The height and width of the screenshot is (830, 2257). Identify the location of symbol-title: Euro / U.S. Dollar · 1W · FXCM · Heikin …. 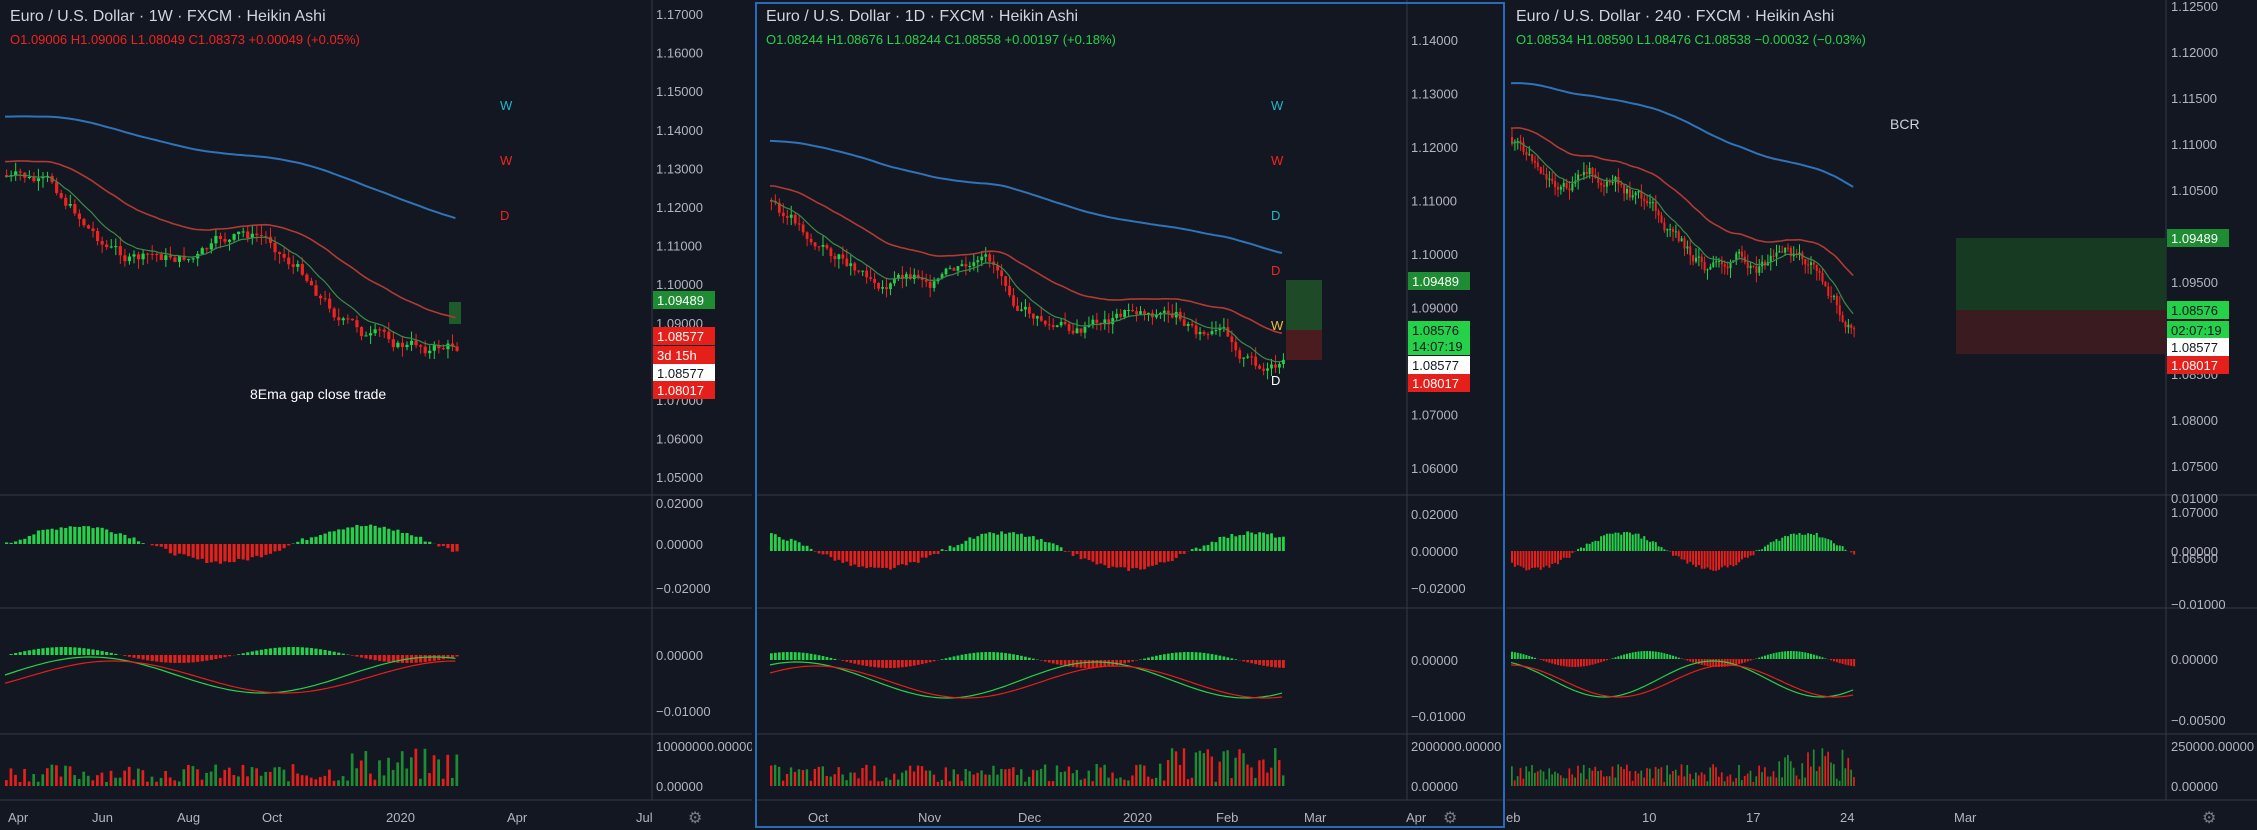
(168, 16).